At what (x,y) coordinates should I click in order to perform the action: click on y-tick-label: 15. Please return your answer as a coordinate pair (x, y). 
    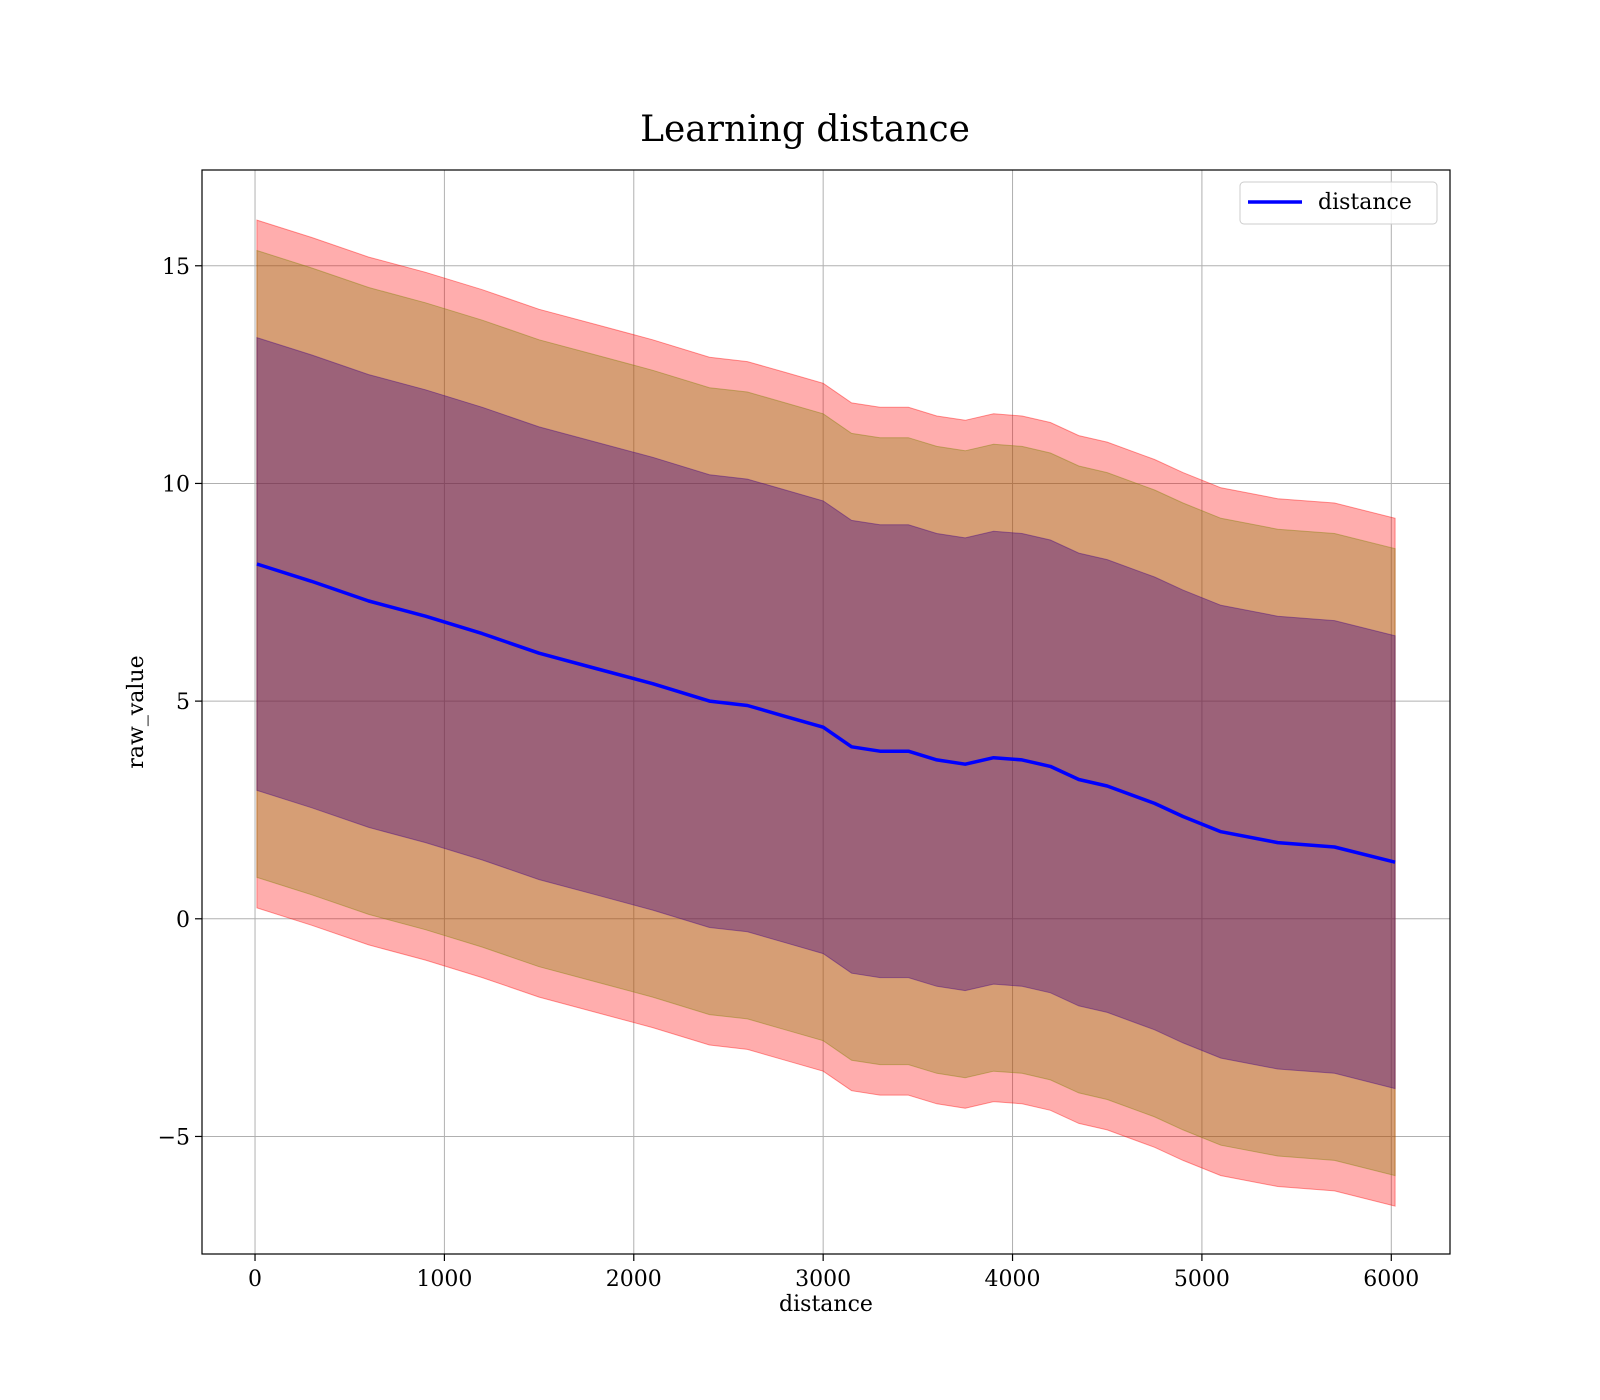
    Looking at the image, I should click on (176, 267).